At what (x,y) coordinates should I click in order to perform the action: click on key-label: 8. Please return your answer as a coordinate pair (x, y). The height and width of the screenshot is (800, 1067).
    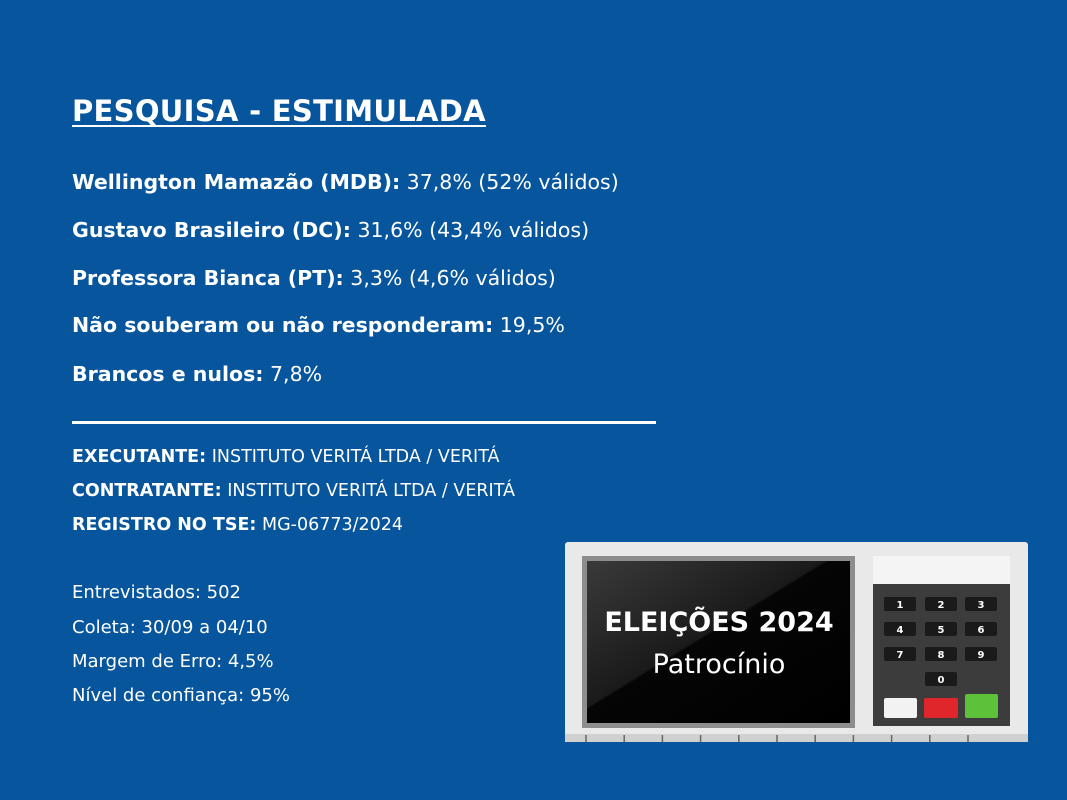
    Looking at the image, I should click on (941, 655).